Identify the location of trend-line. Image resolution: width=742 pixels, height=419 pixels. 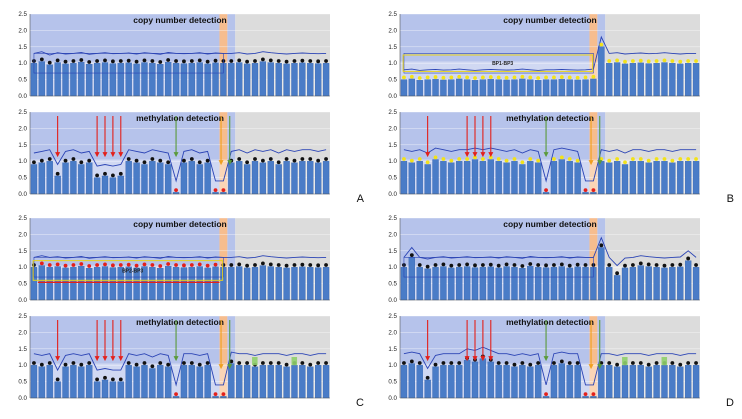
(550, 53).